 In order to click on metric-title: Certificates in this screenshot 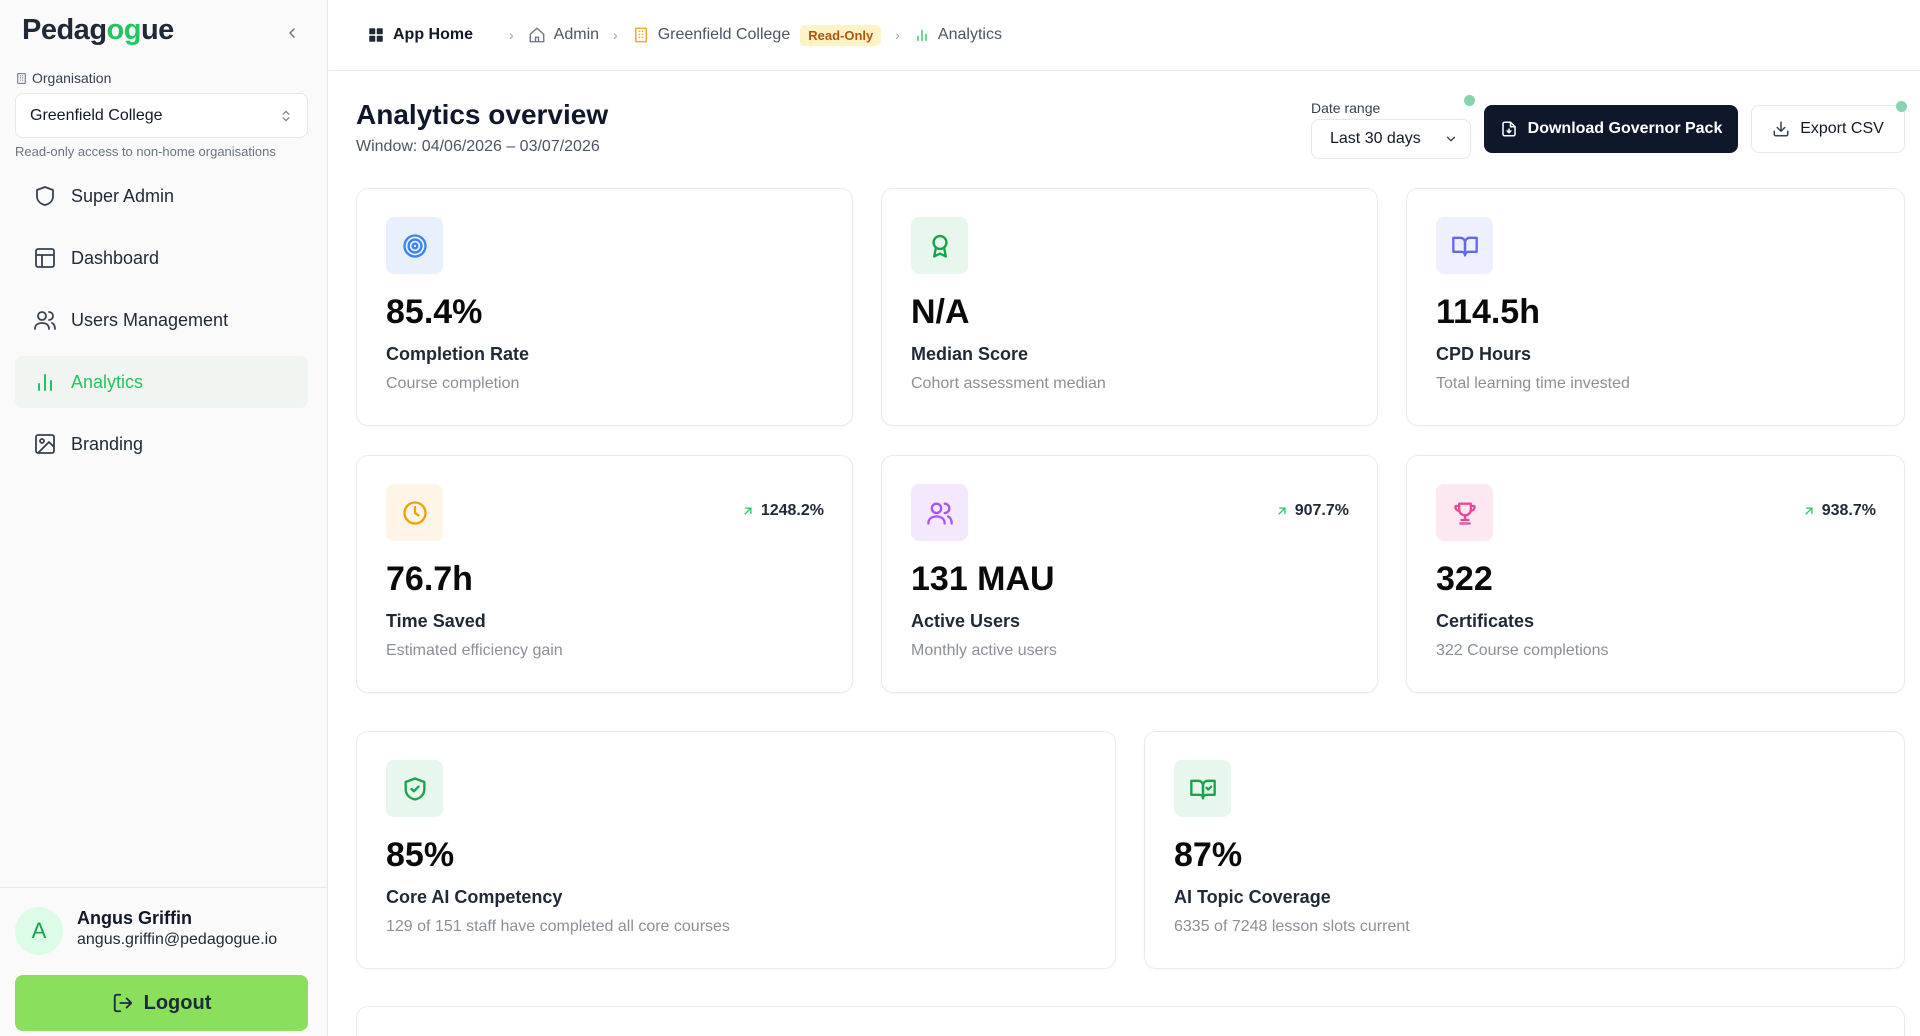, I will do `click(1485, 621)`.